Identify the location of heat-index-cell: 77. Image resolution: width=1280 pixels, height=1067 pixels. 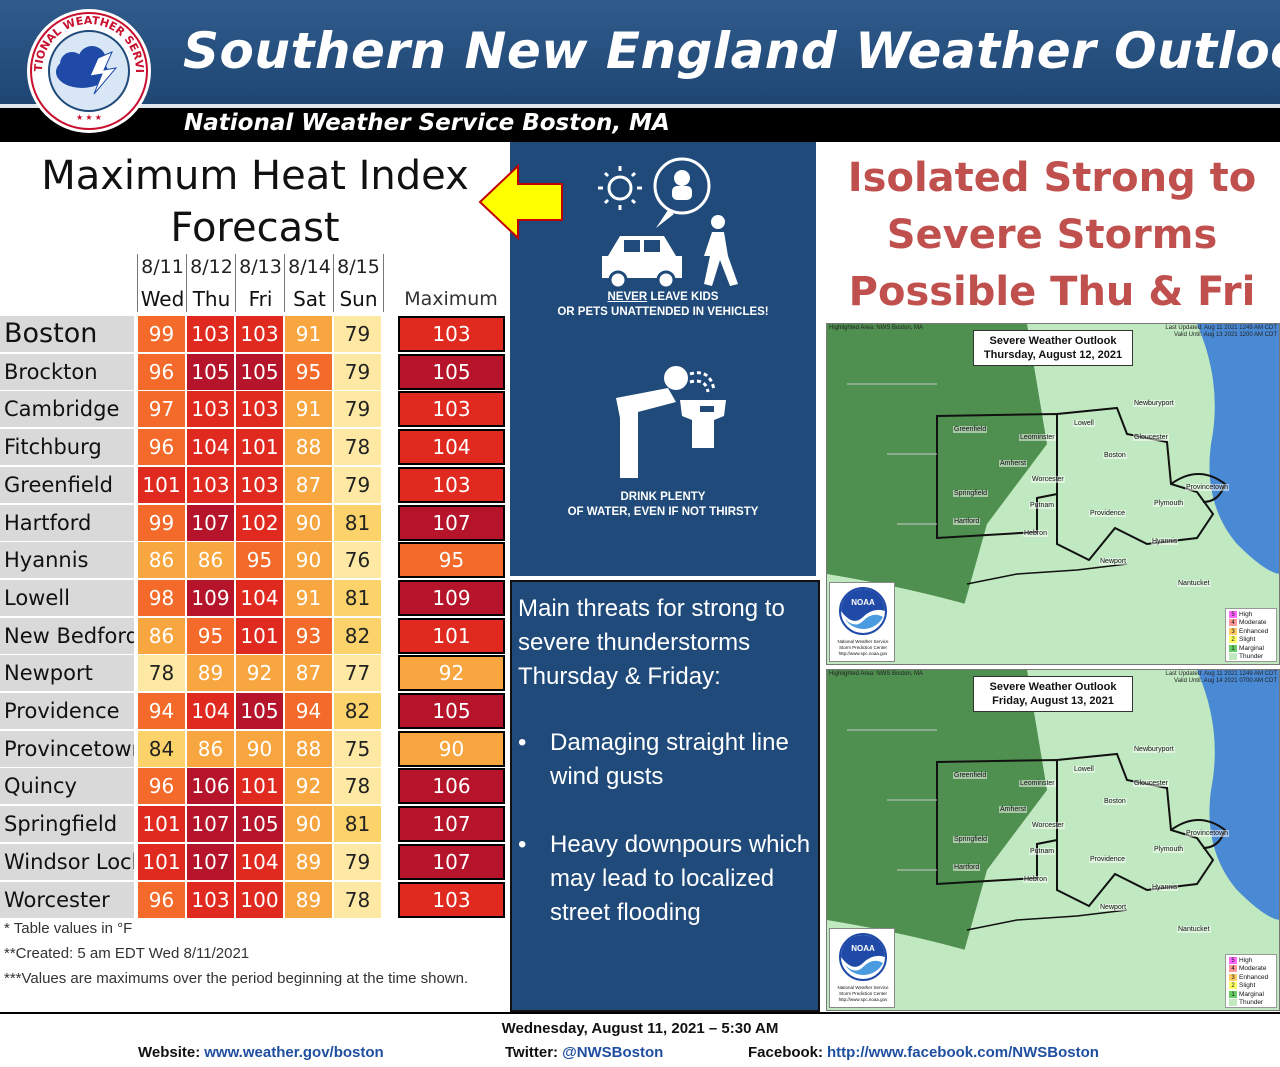
(357, 673).